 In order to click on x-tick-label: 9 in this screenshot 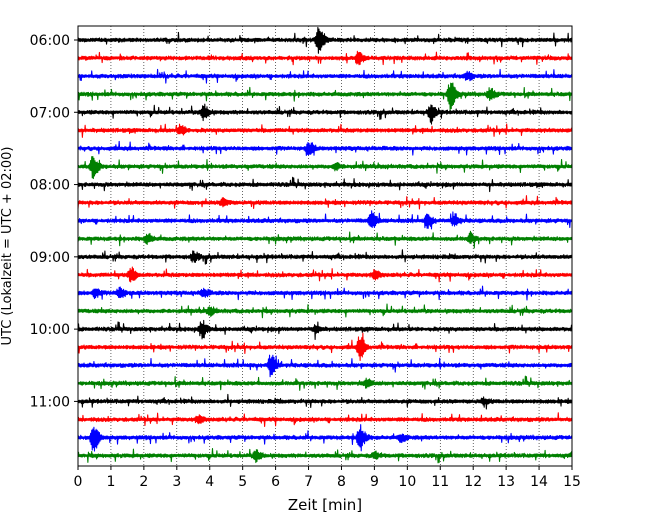, I will do `click(374, 482)`.